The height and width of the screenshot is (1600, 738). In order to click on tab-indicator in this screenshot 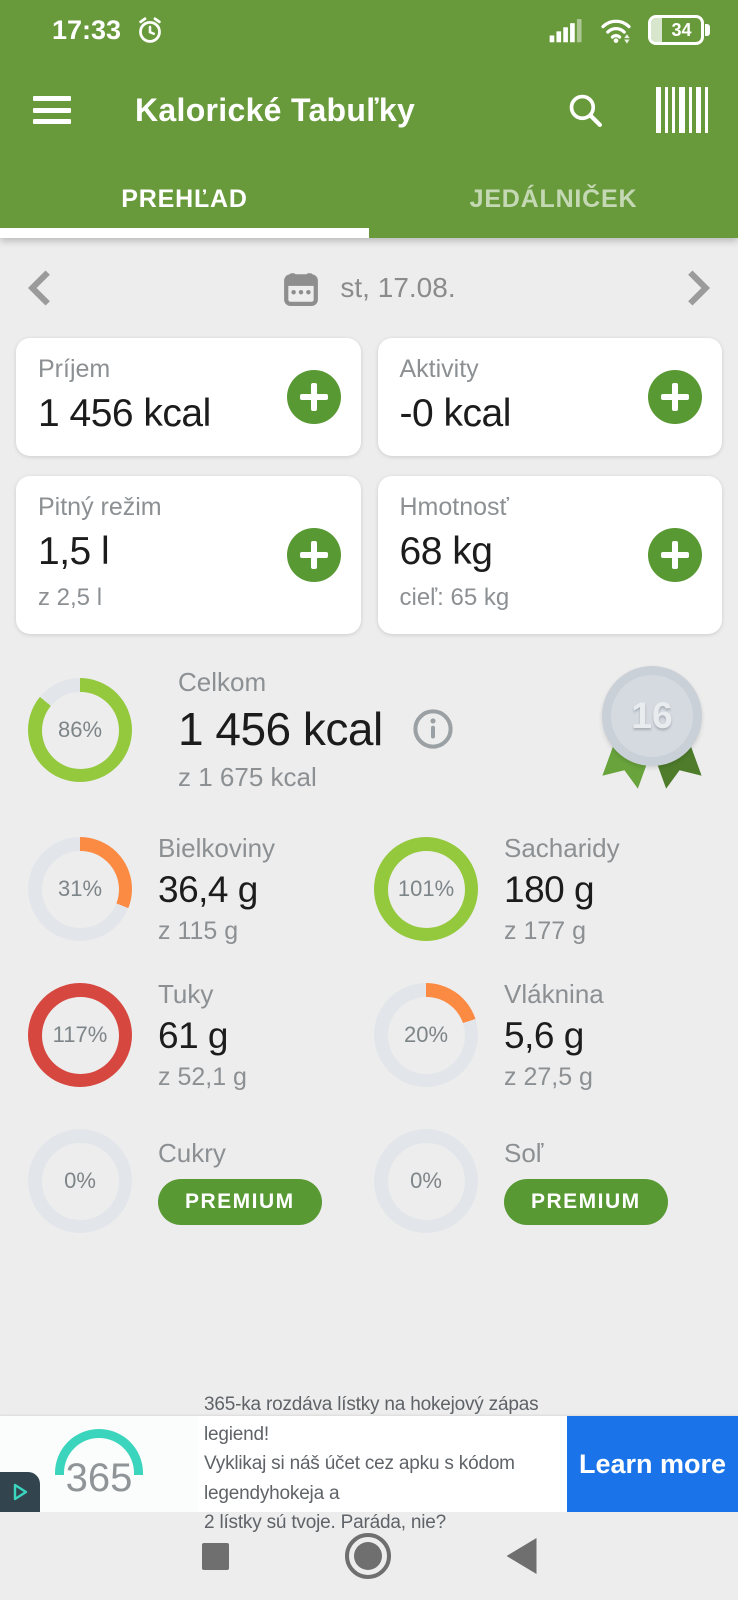, I will do `click(184, 233)`.